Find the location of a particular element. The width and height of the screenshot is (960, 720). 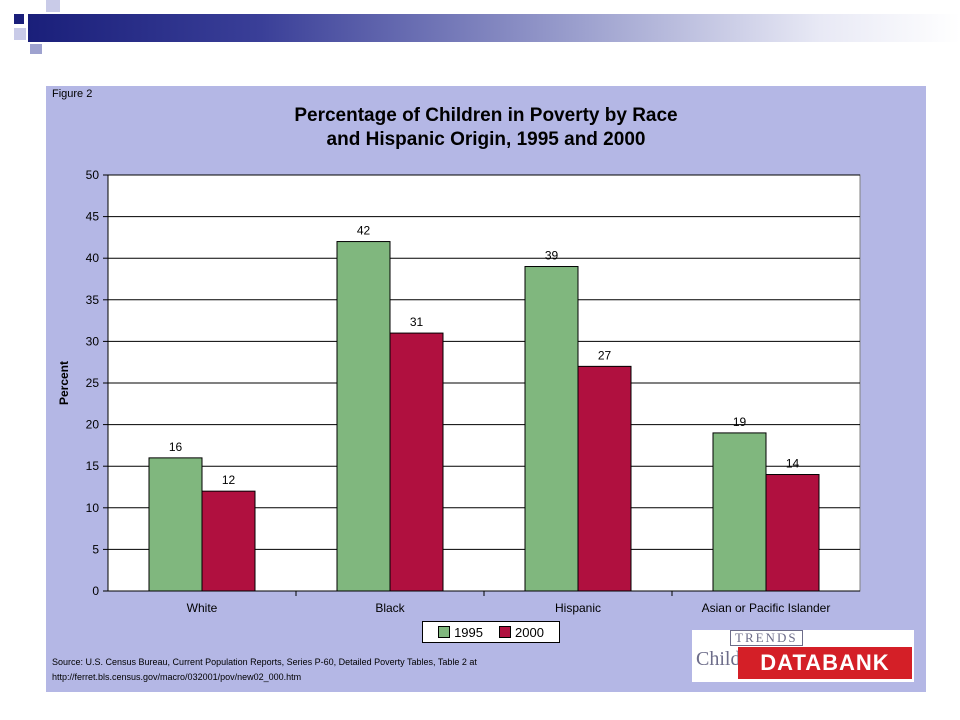

y-tick-label: 40 is located at coordinates (93, 258).